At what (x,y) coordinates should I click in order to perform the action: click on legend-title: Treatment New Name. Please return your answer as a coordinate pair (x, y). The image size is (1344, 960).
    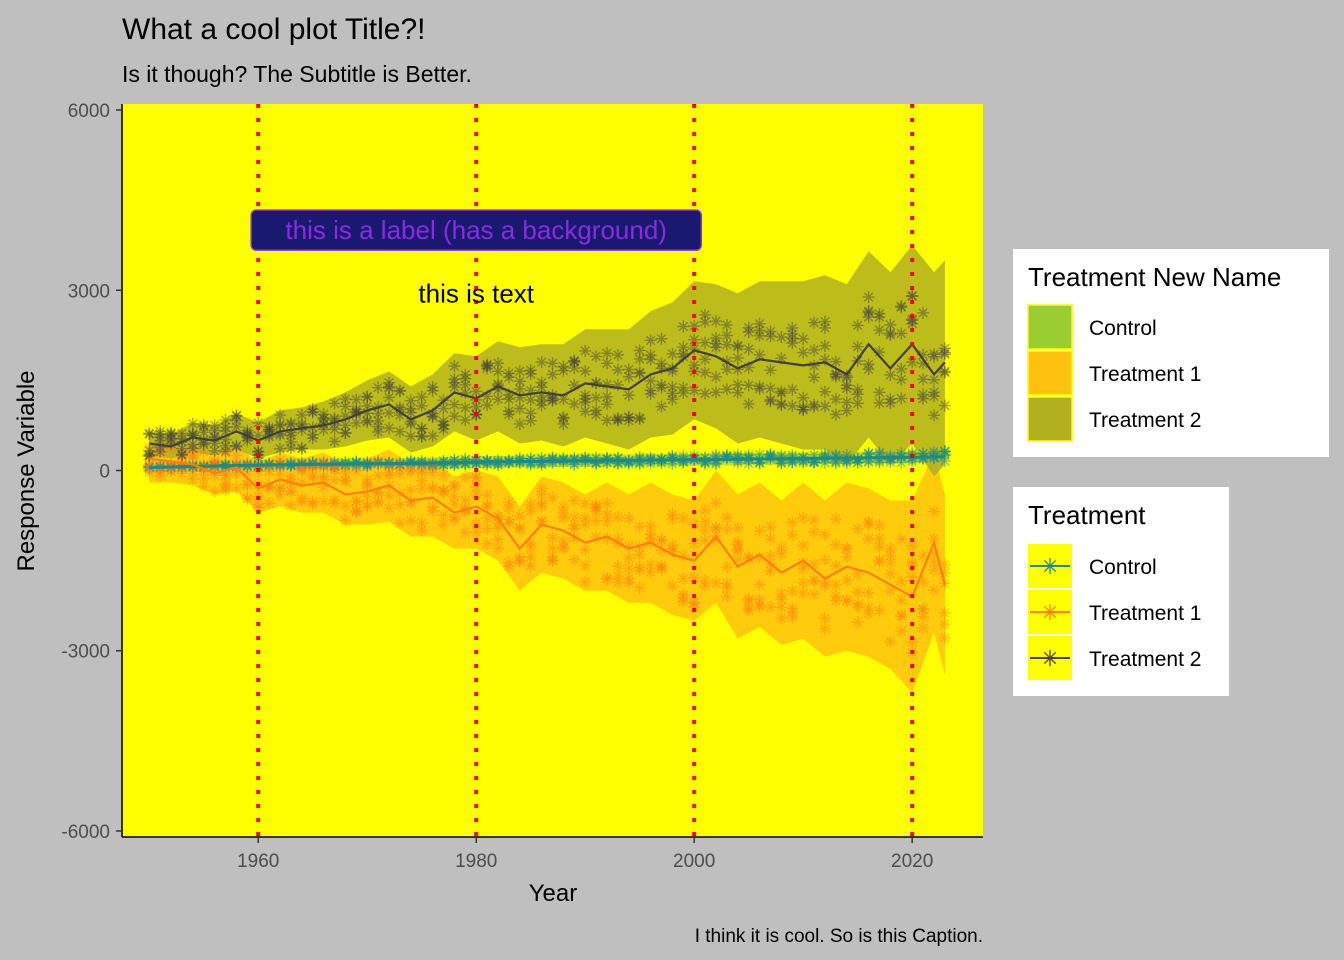
    Looking at the image, I should click on (1154, 277).